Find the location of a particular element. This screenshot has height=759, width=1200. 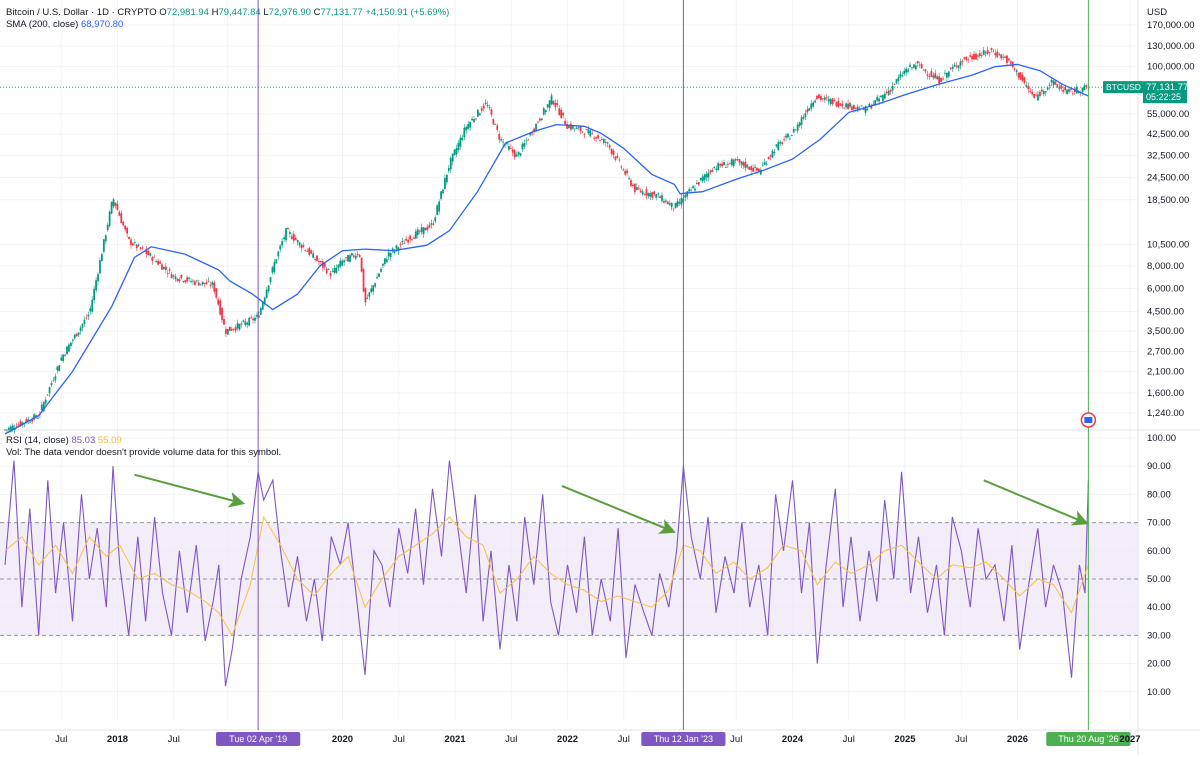

price-tick-label: 10,500.00 is located at coordinates (1168, 244).